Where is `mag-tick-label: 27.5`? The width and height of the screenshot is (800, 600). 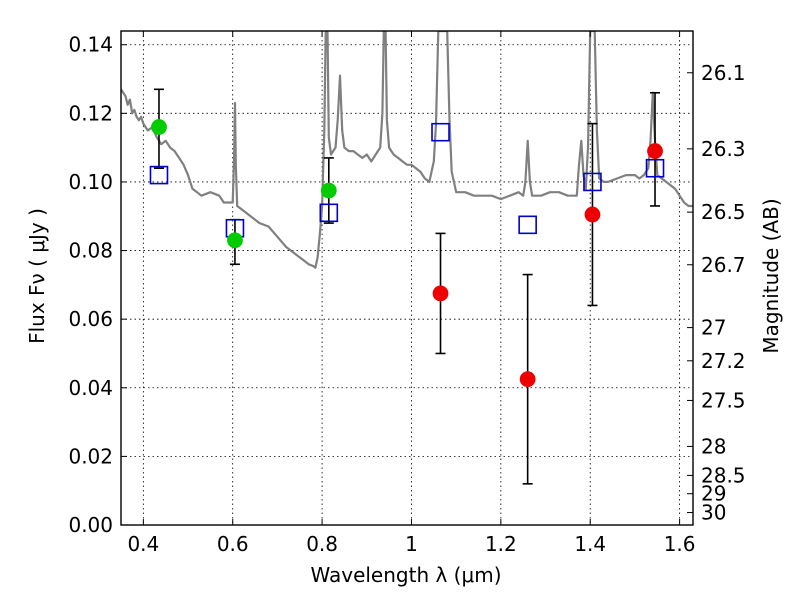 mag-tick-label: 27.5 is located at coordinates (723, 400).